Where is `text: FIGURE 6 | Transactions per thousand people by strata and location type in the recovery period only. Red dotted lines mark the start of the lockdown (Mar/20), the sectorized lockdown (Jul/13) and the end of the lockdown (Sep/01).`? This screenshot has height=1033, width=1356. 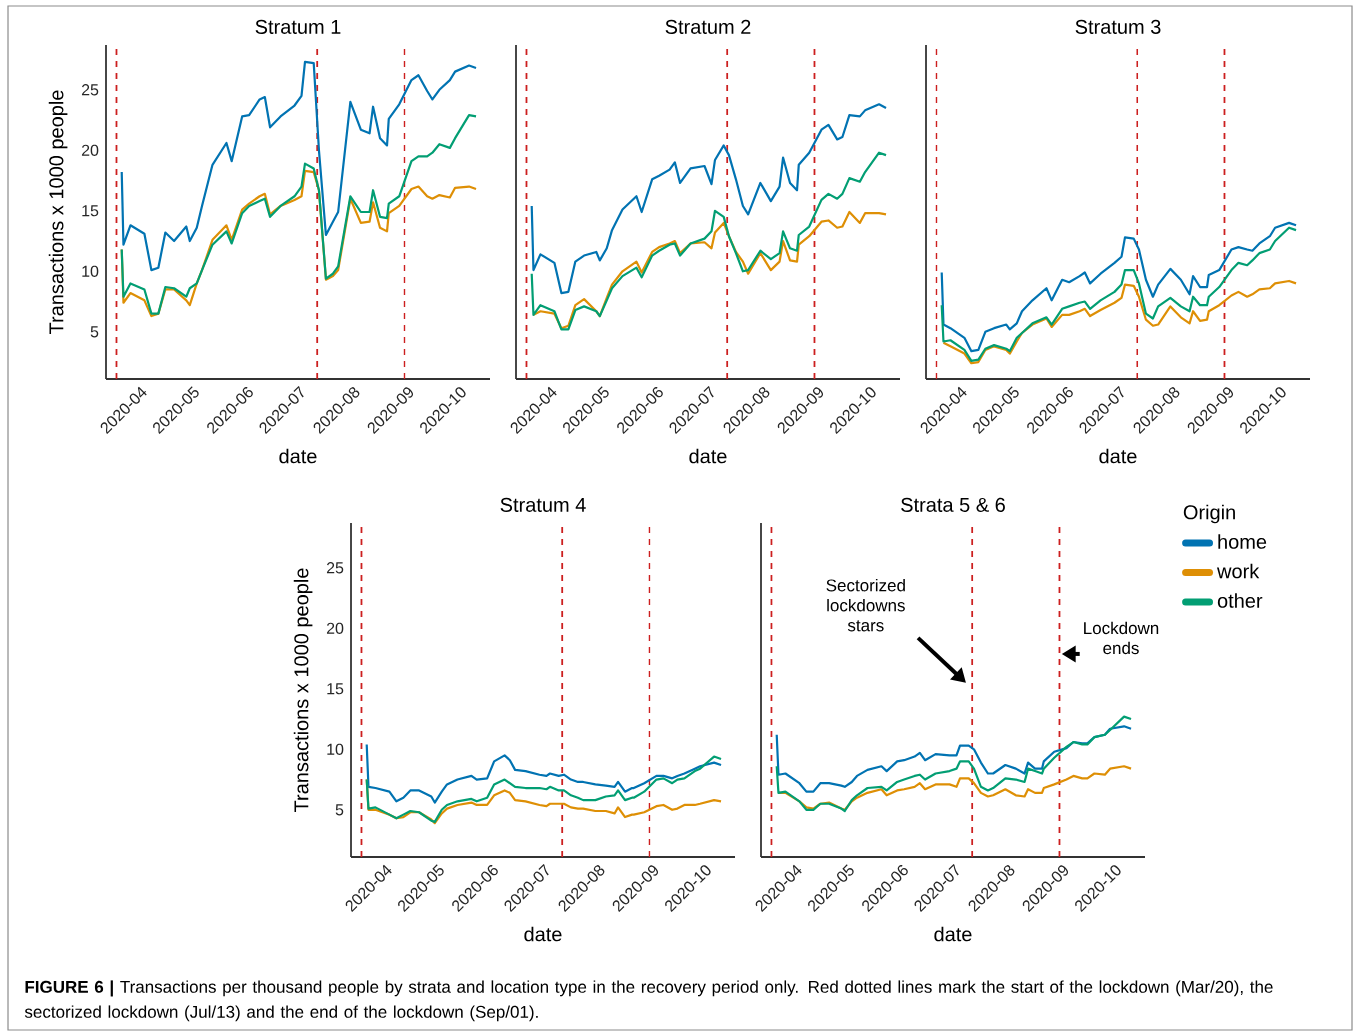 text: FIGURE 6 | Transactions per thousand people by strata and location type in the recovery period only. Red dotted lines mark the start of the lockdown (Mar/20), the sectorized lockdown (Jul/13) and the end of the lockdown (Sep/01). is located at coordinates (648, 1001).